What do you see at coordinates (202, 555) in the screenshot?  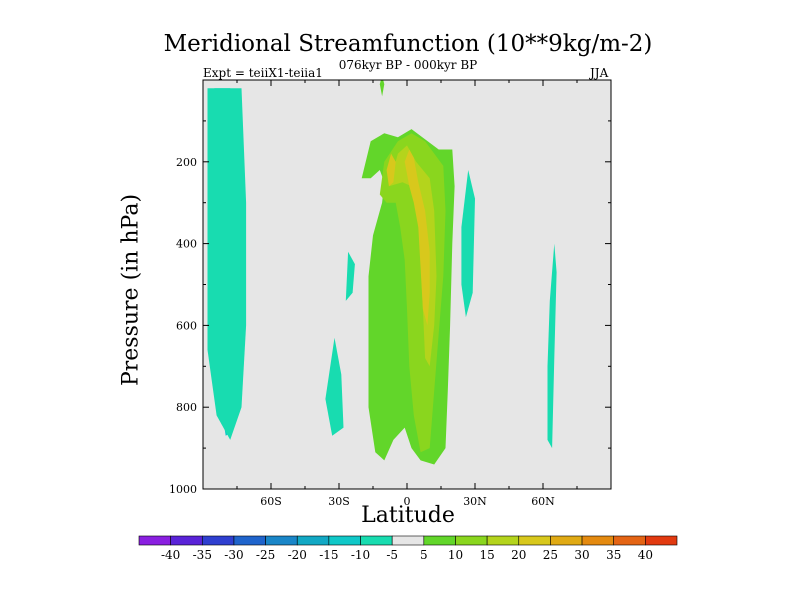 I see `colorbar-label: -35` at bounding box center [202, 555].